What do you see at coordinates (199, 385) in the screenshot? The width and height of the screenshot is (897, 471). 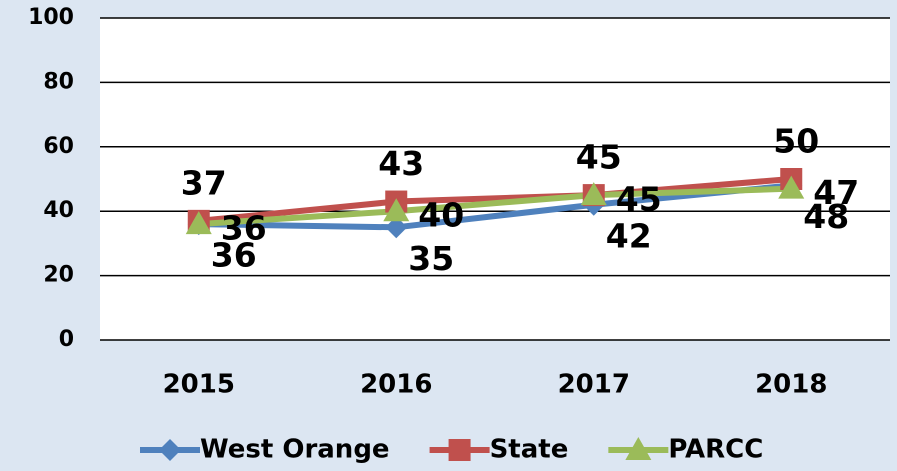 I see `x-tick-label: 2015` at bounding box center [199, 385].